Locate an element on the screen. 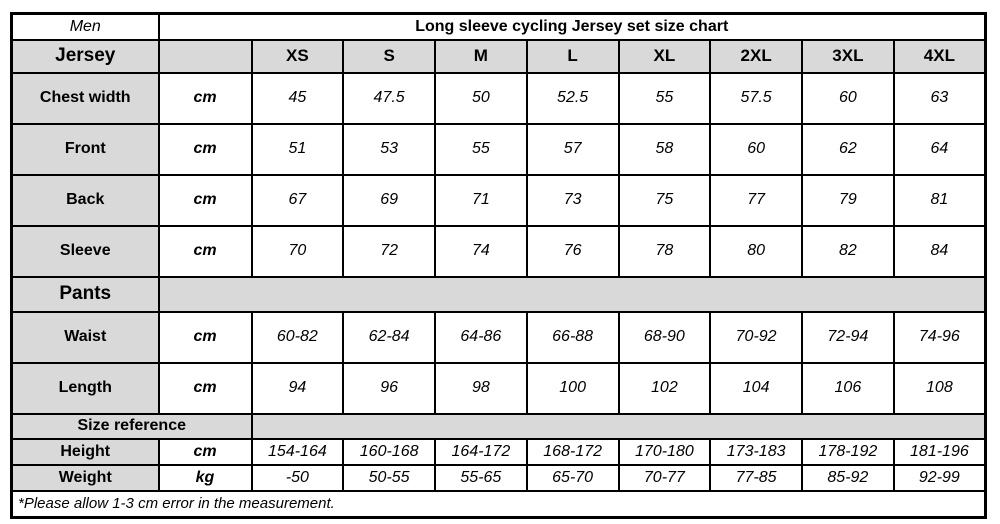 Image resolution: width=1000 pixels, height=524 pixels. size-value: 60 is located at coordinates (756, 149).